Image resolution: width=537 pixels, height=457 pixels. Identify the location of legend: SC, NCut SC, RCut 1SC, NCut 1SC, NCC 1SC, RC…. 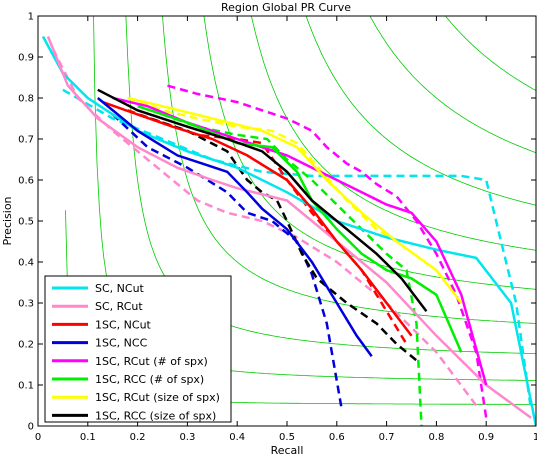
(138, 349).